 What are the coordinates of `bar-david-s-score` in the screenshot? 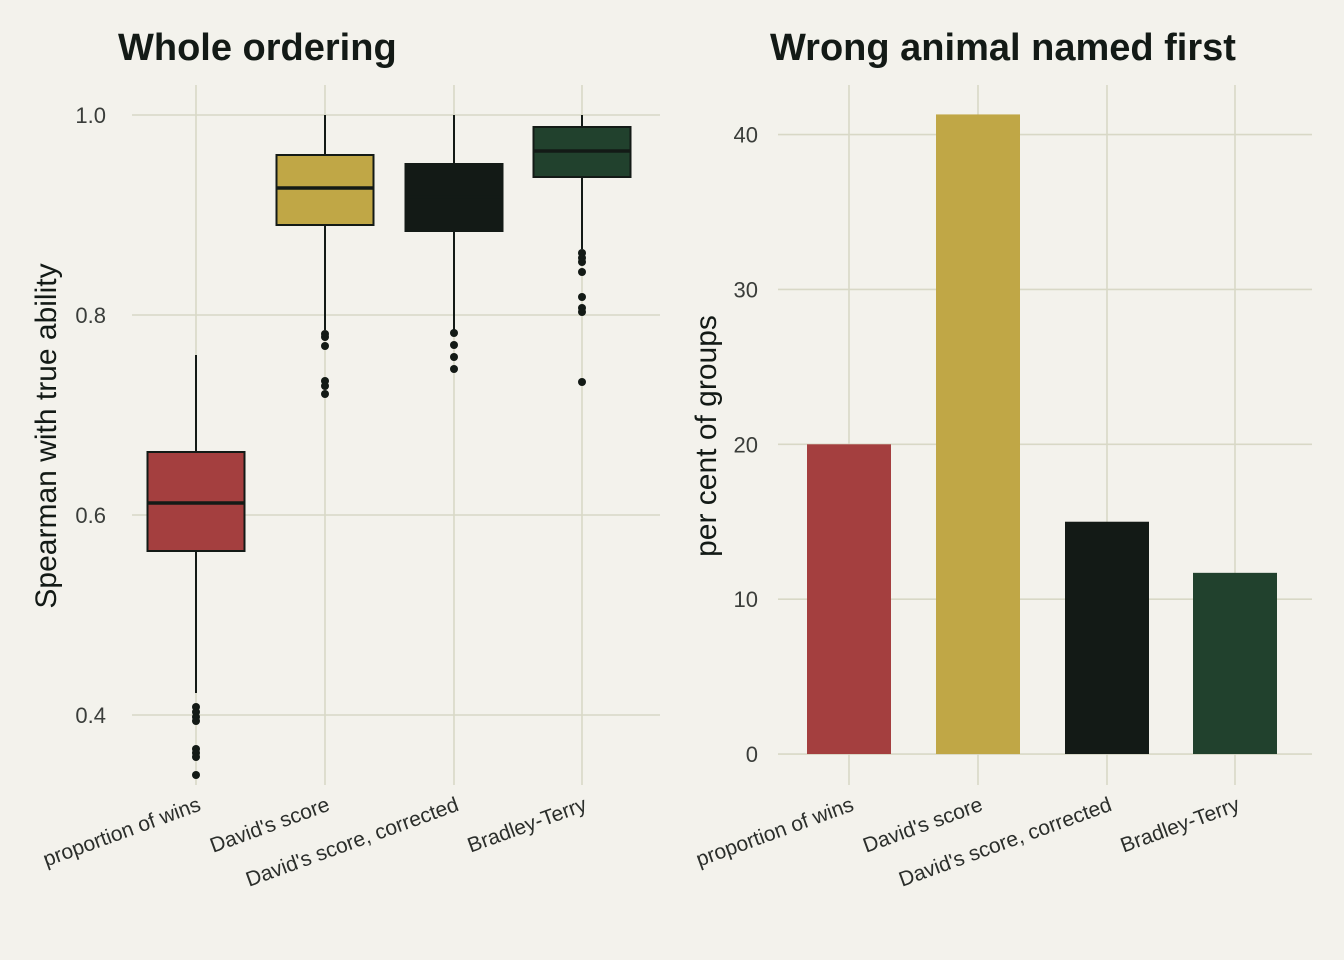 It's located at (978, 434).